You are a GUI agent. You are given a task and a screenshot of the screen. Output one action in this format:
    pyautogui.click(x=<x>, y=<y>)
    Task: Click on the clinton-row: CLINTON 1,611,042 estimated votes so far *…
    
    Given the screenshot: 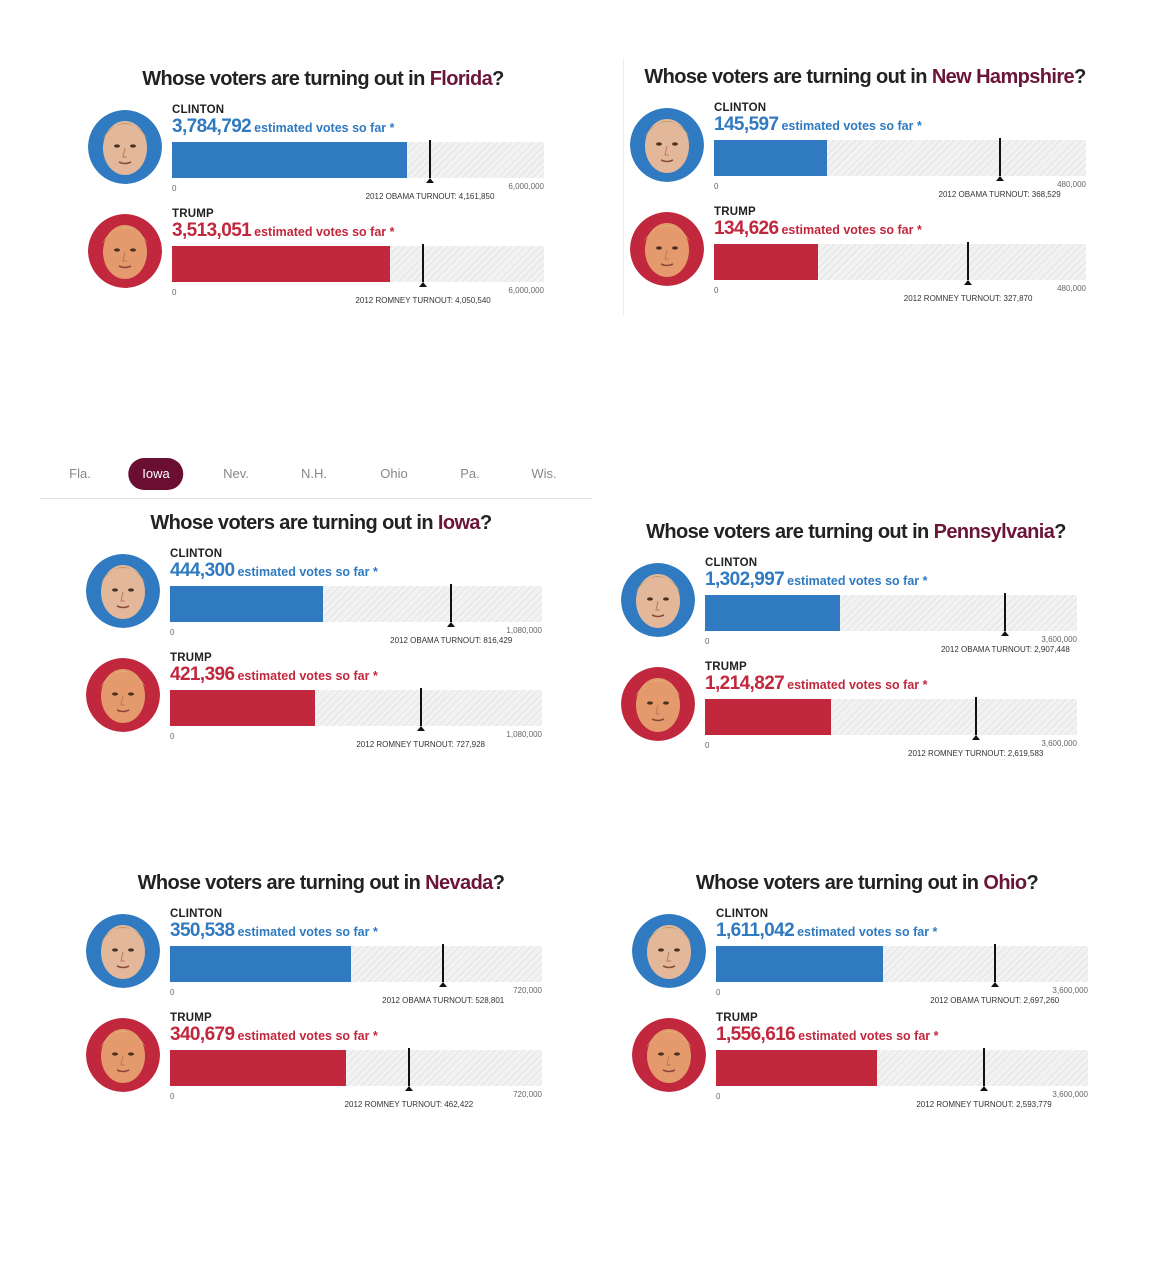 What is the action you would take?
    pyautogui.click(x=867, y=956)
    